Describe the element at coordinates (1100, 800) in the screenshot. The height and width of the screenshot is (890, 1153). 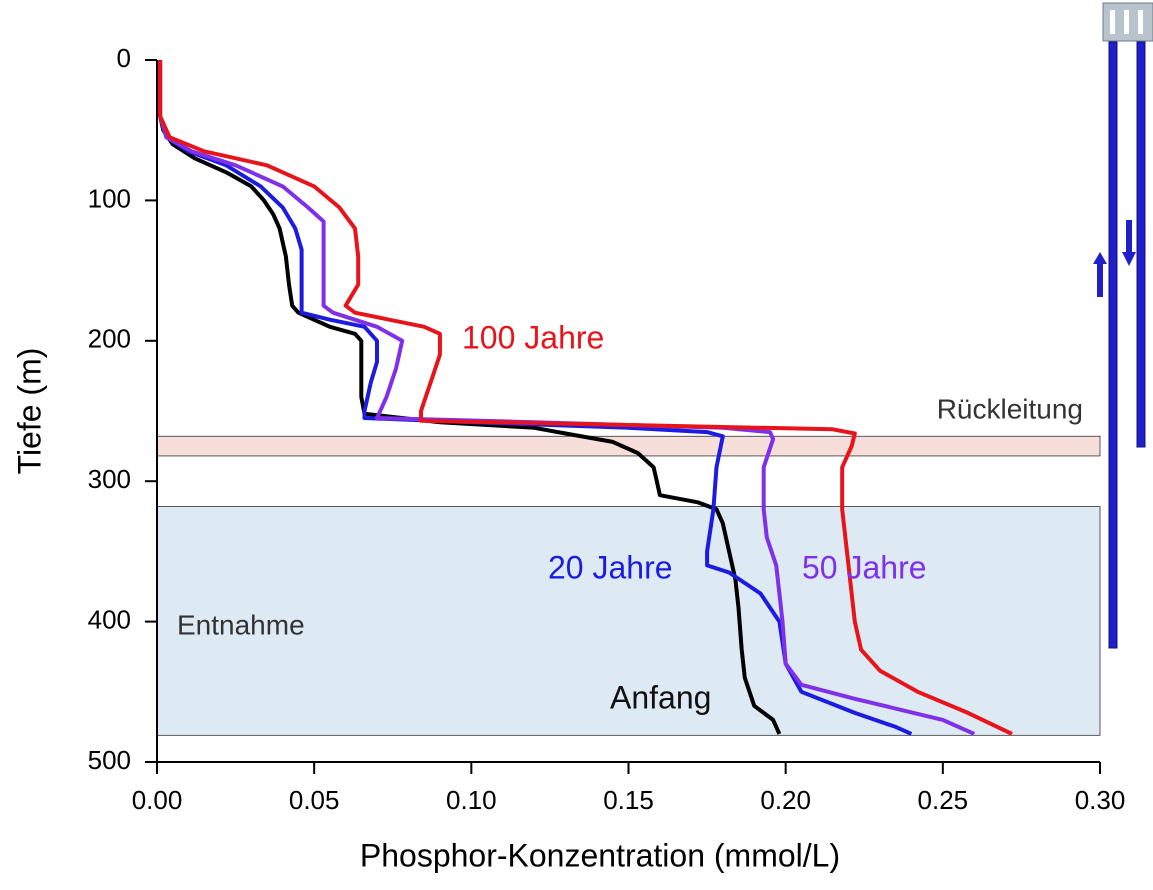
I see `x-tick-label: 0.30` at that location.